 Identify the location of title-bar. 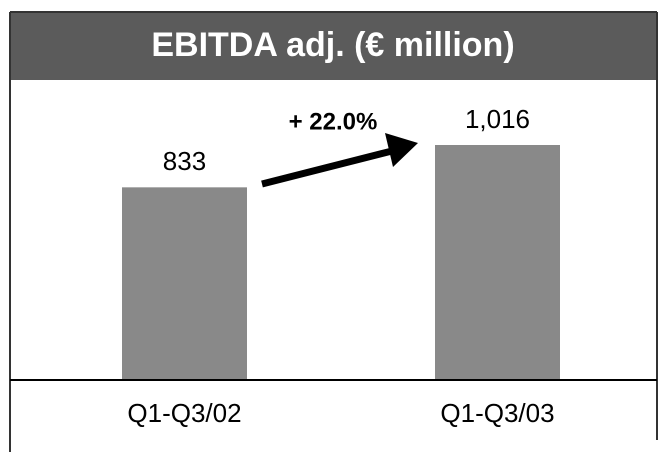
(333, 46).